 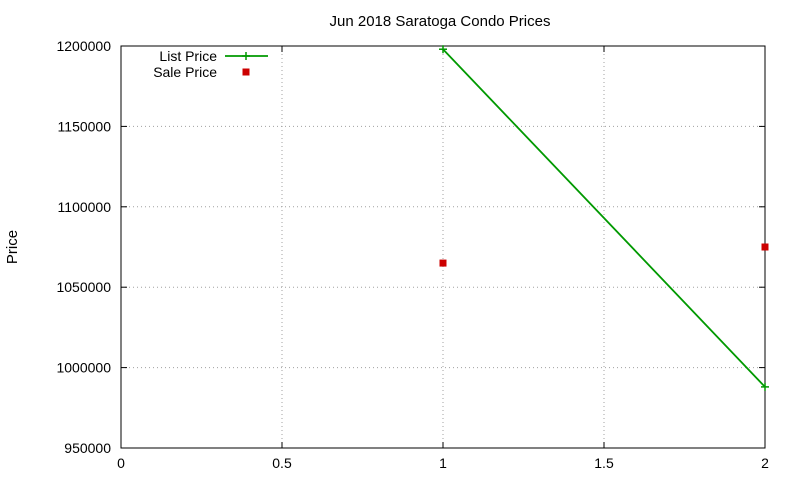 I want to click on chart-title: Jun 2018 Saratoga Condo Prices, so click(x=440, y=21).